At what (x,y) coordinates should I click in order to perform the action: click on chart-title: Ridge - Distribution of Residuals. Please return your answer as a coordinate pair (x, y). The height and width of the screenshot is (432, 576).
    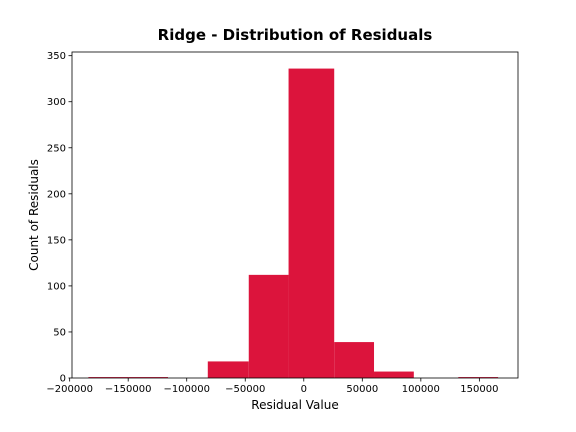
    Looking at the image, I should click on (295, 35).